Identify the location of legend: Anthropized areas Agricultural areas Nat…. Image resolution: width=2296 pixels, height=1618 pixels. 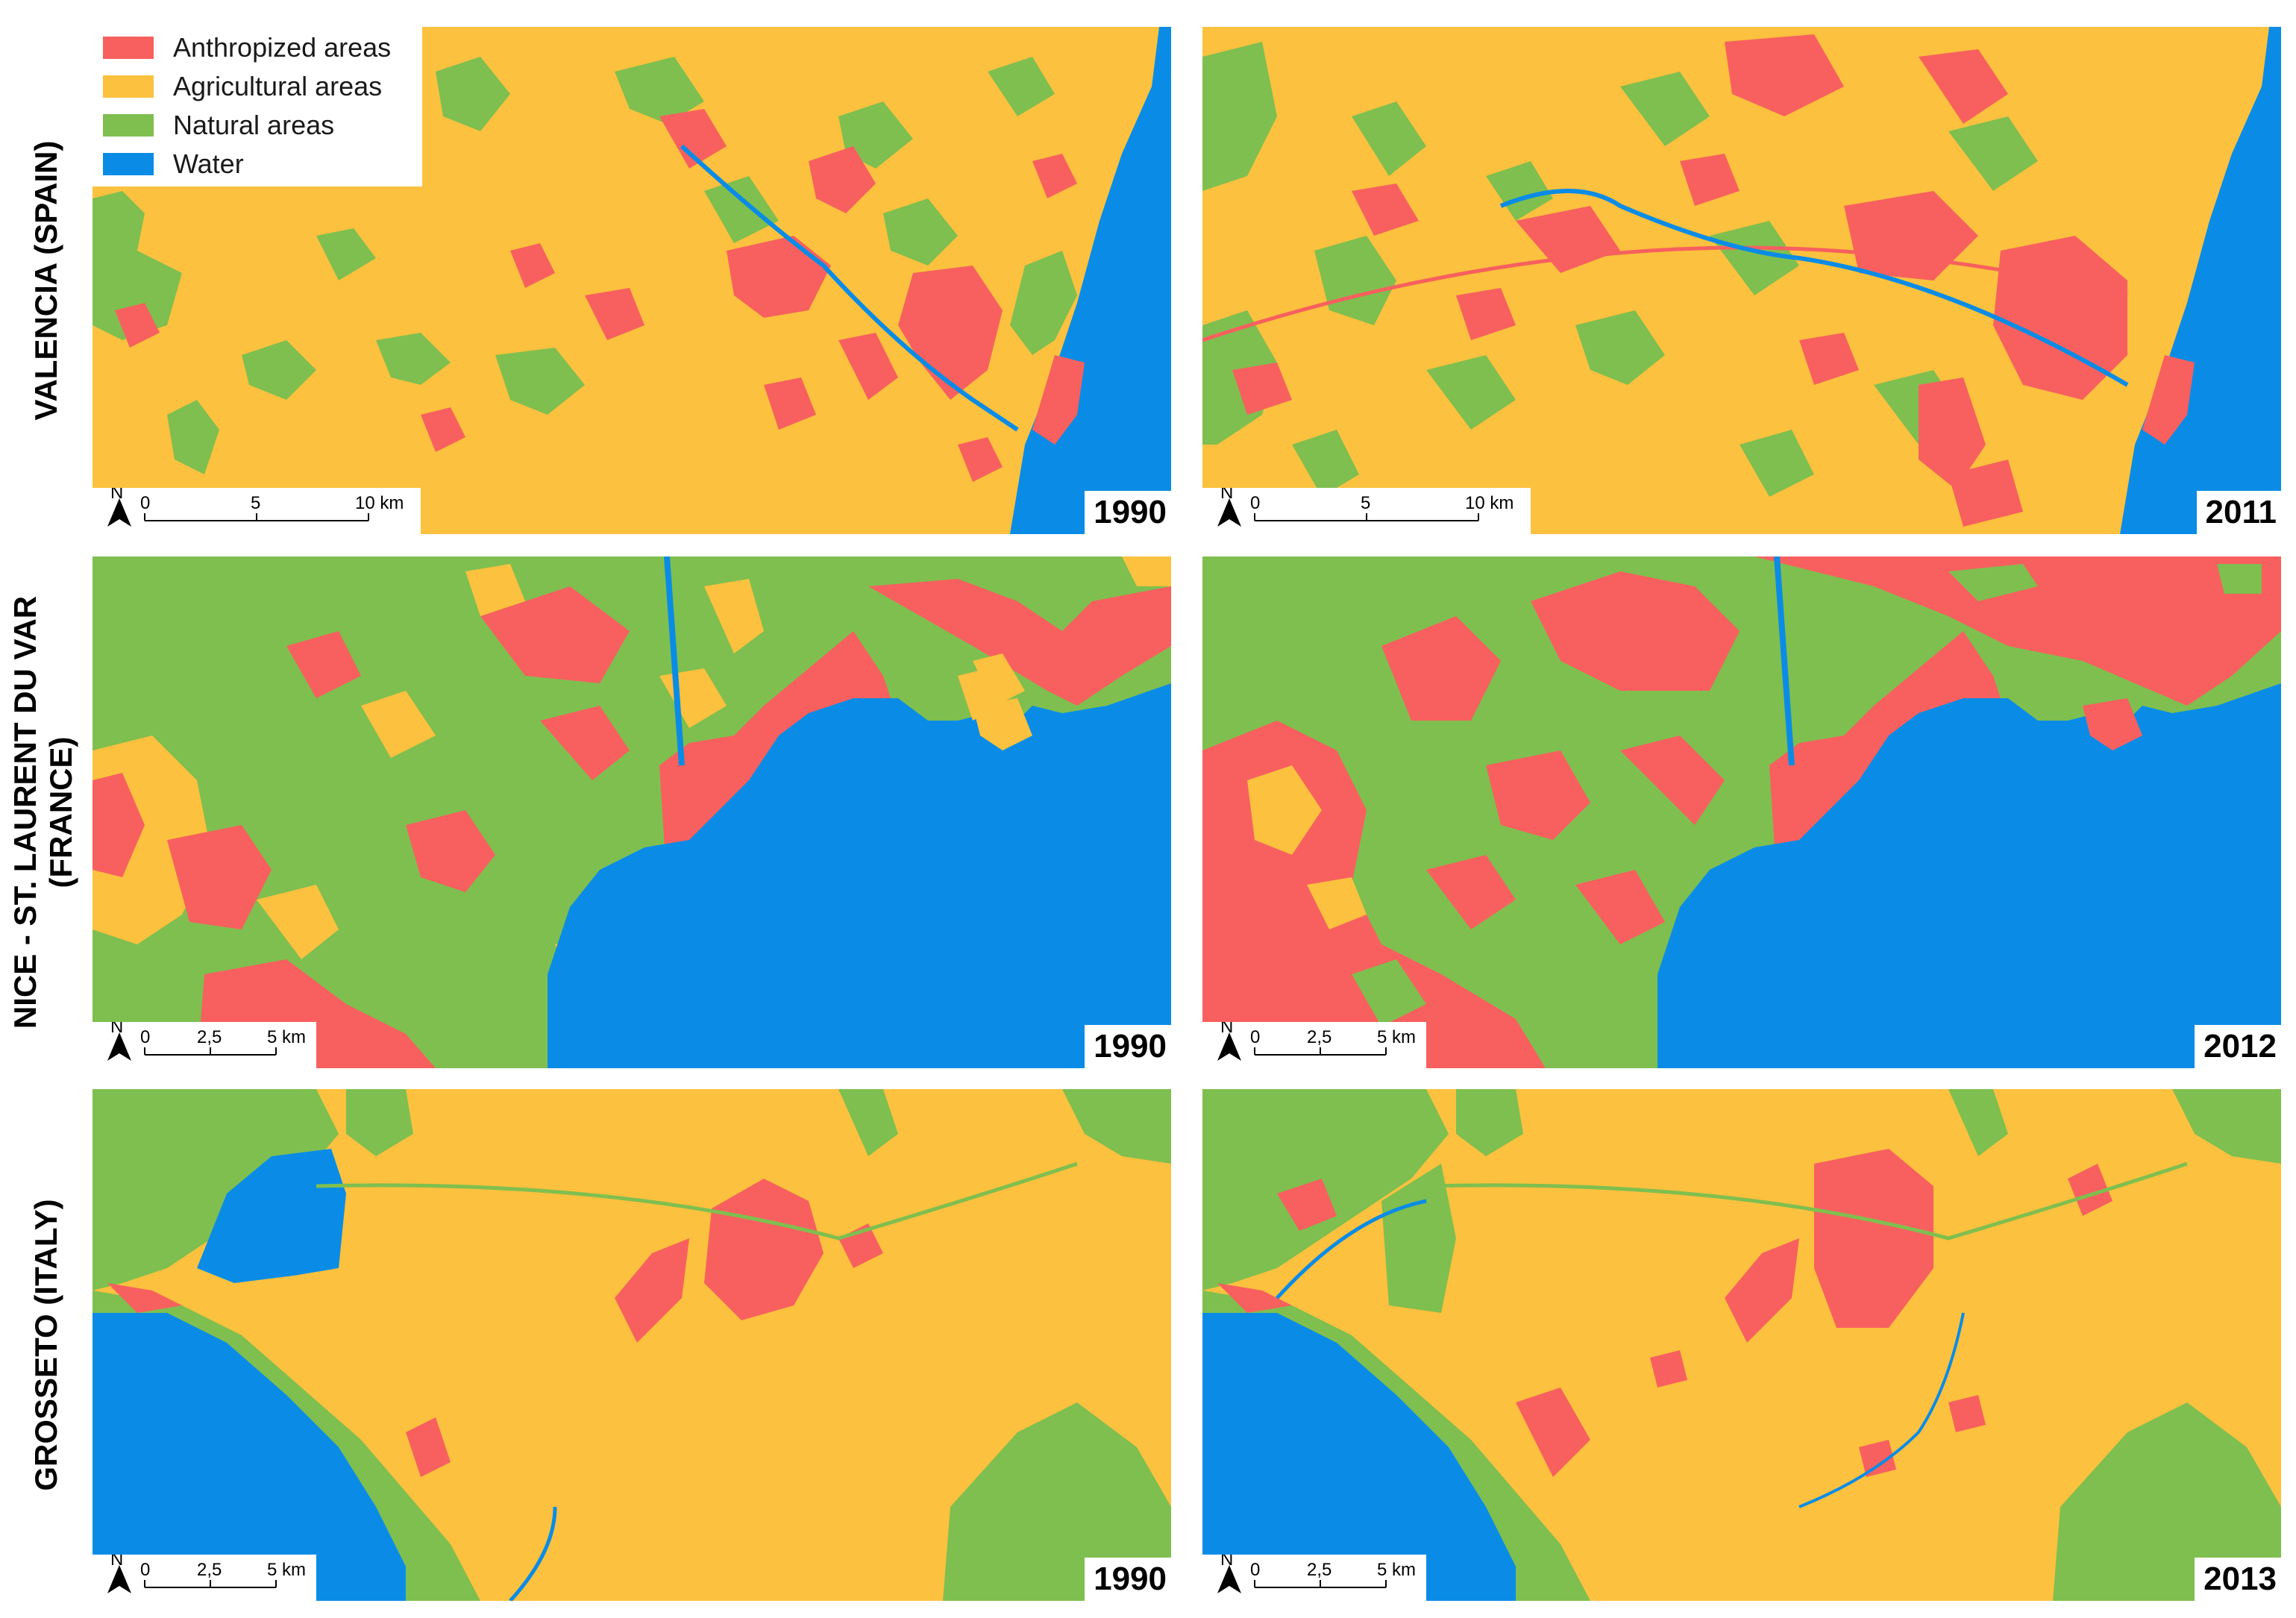
(257, 107).